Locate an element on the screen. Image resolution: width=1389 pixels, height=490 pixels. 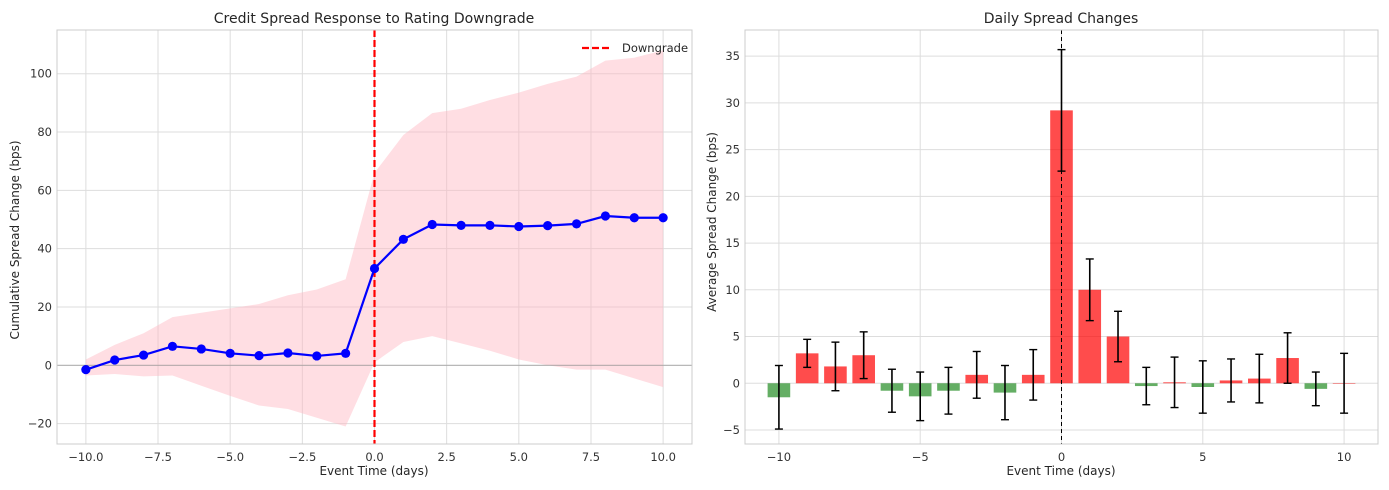
y-axis-label: Average Spread Change (bps) is located at coordinates (712, 222).